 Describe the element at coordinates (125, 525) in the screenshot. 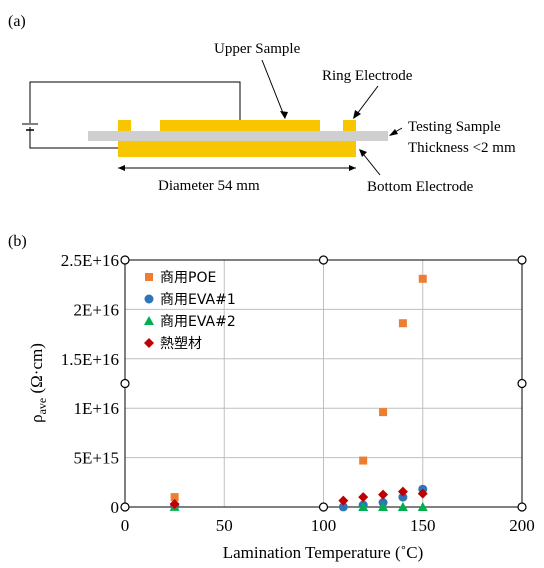

I see `x-tick-label: 0` at that location.